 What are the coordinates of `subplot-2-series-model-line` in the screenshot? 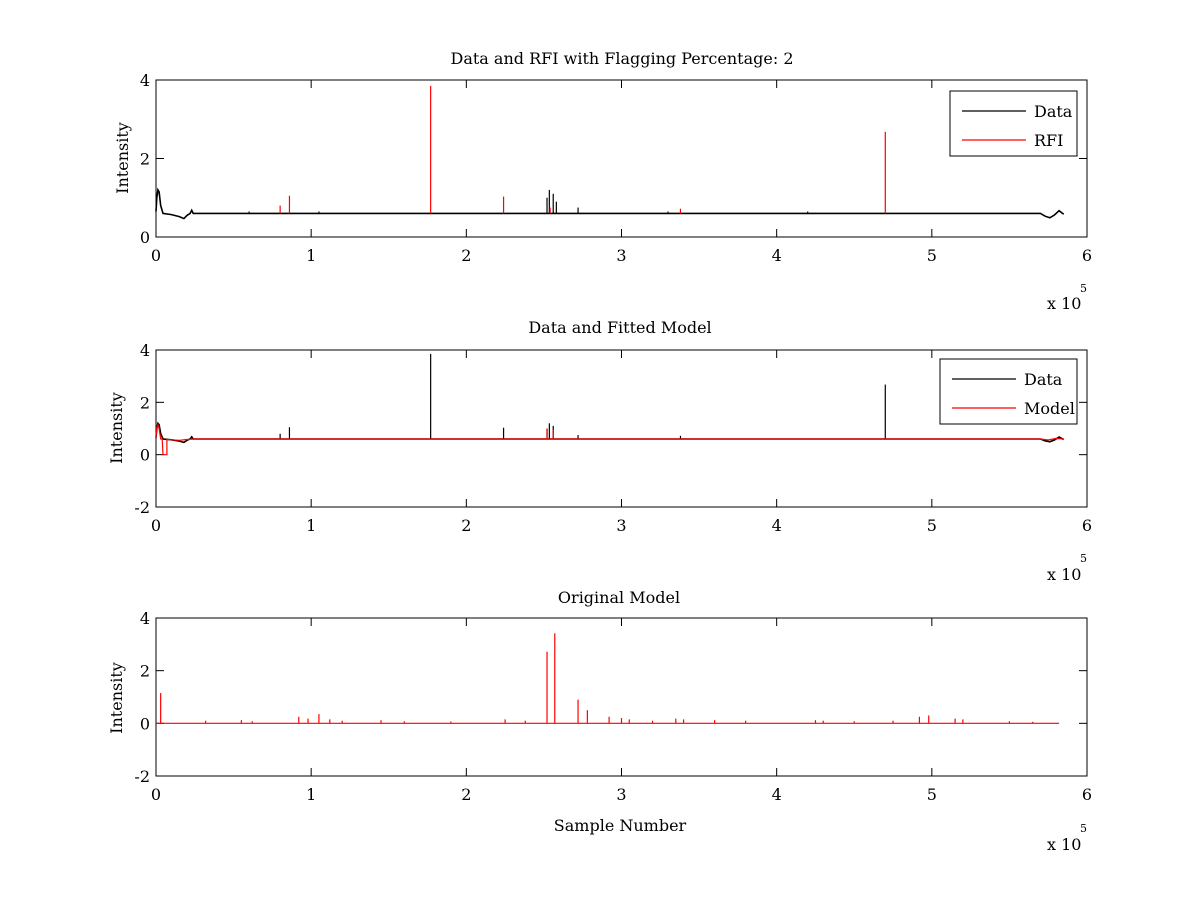 It's located at (609, 439).